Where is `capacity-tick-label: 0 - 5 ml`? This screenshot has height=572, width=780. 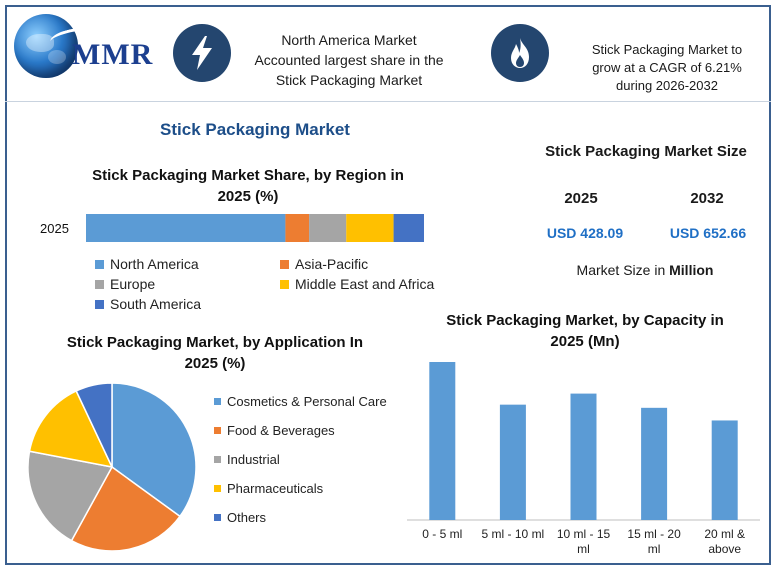
capacity-tick-label: 0 - 5 ml is located at coordinates (442, 534).